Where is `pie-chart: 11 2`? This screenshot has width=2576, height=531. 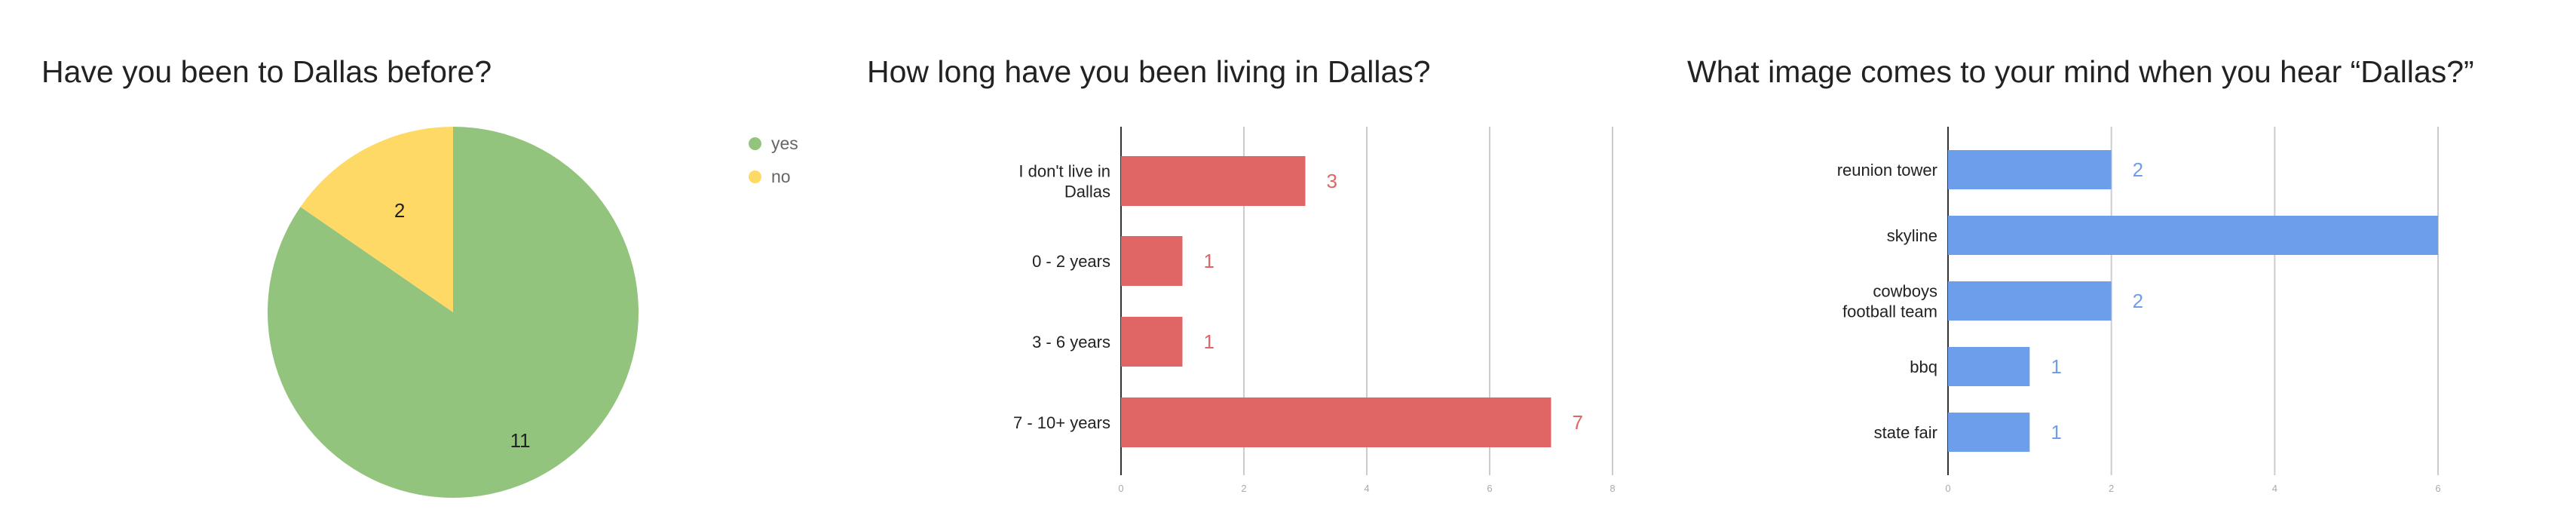
pie-chart: 11 2 is located at coordinates (453, 313).